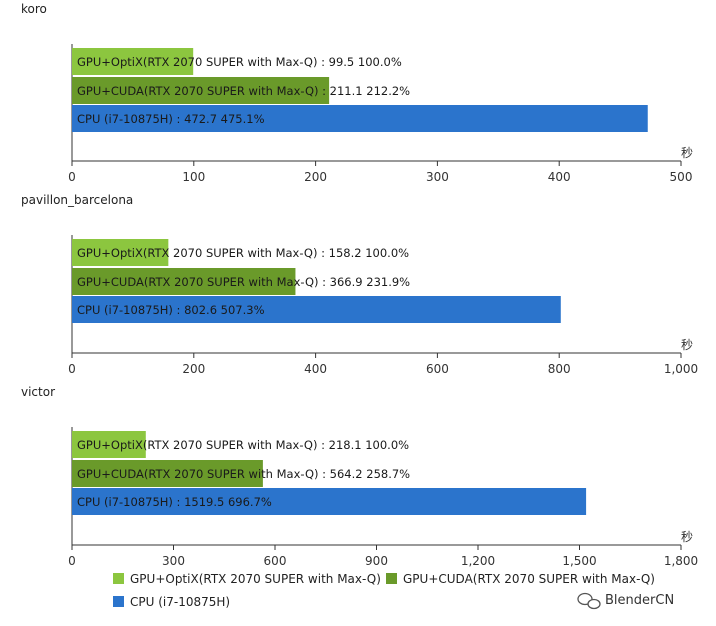  What do you see at coordinates (171, 310) in the screenshot?
I see `bar-label: CPU (i7-10875H) : 802.6 507.3%` at bounding box center [171, 310].